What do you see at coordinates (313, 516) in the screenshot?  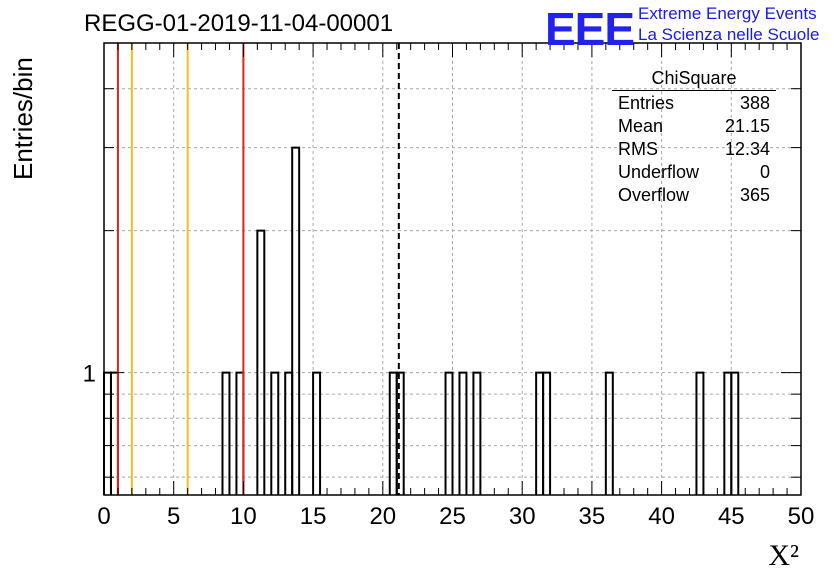 I see `x-tick-label: 15` at bounding box center [313, 516].